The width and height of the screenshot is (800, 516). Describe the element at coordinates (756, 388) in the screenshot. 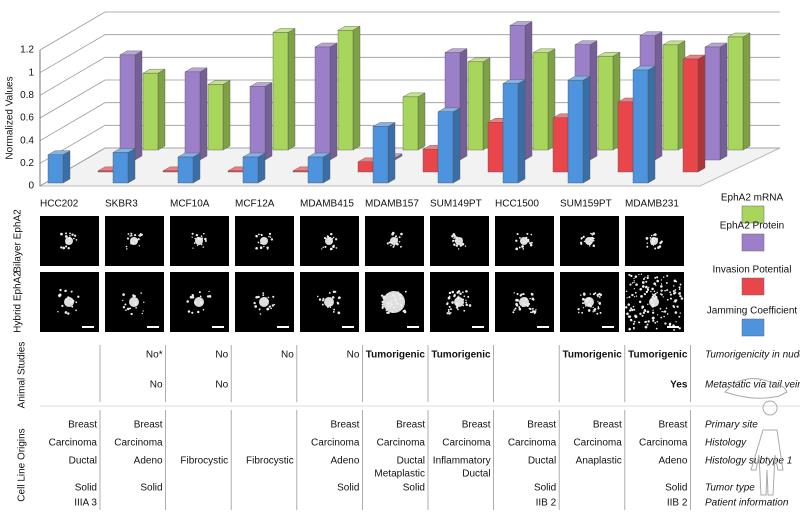

I see `mouse-icon` at that location.